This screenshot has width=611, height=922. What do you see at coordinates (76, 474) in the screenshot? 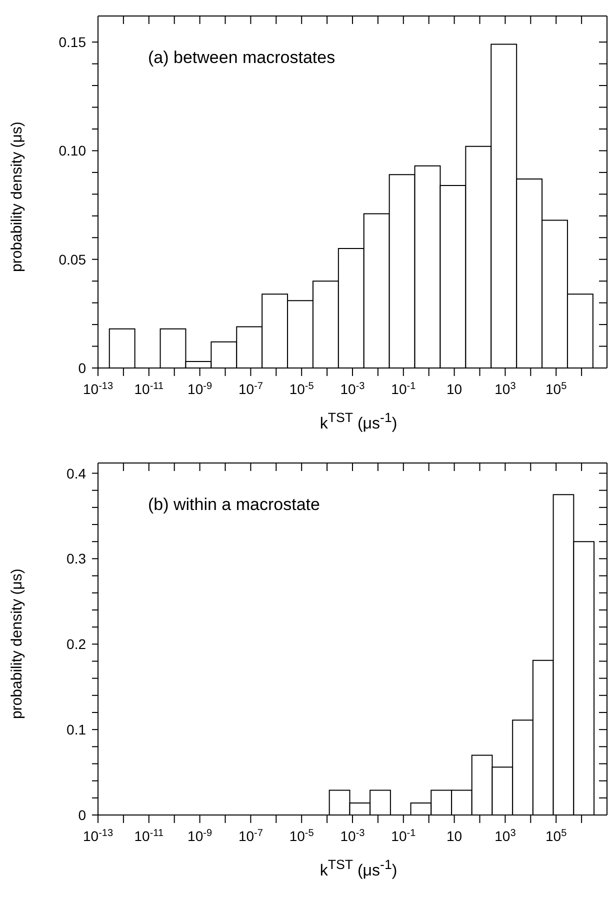
I see `y-tick-label: 0.4` at bounding box center [76, 474].